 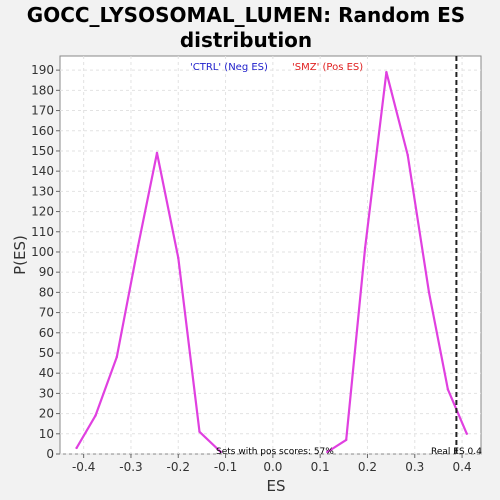 What do you see at coordinates (327, 67) in the screenshot?
I see `legend-entry-smz: 'SMZ' (Pos ES)` at bounding box center [327, 67].